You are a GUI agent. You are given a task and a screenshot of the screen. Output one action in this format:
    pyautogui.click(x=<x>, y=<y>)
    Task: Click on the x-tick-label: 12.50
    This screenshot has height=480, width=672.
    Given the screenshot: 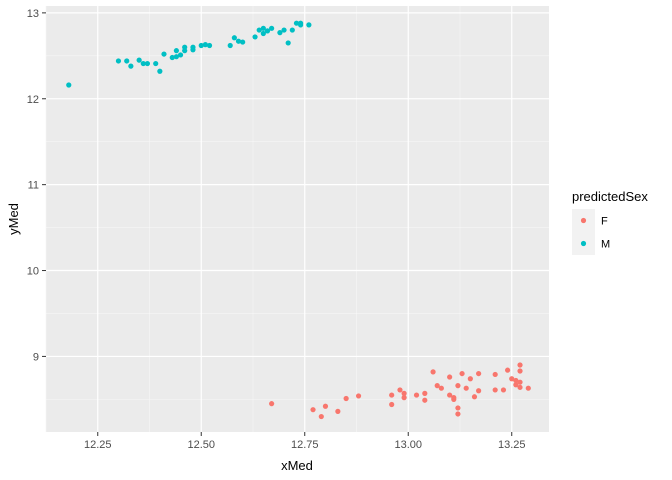 What is the action you would take?
    pyautogui.click(x=201, y=445)
    